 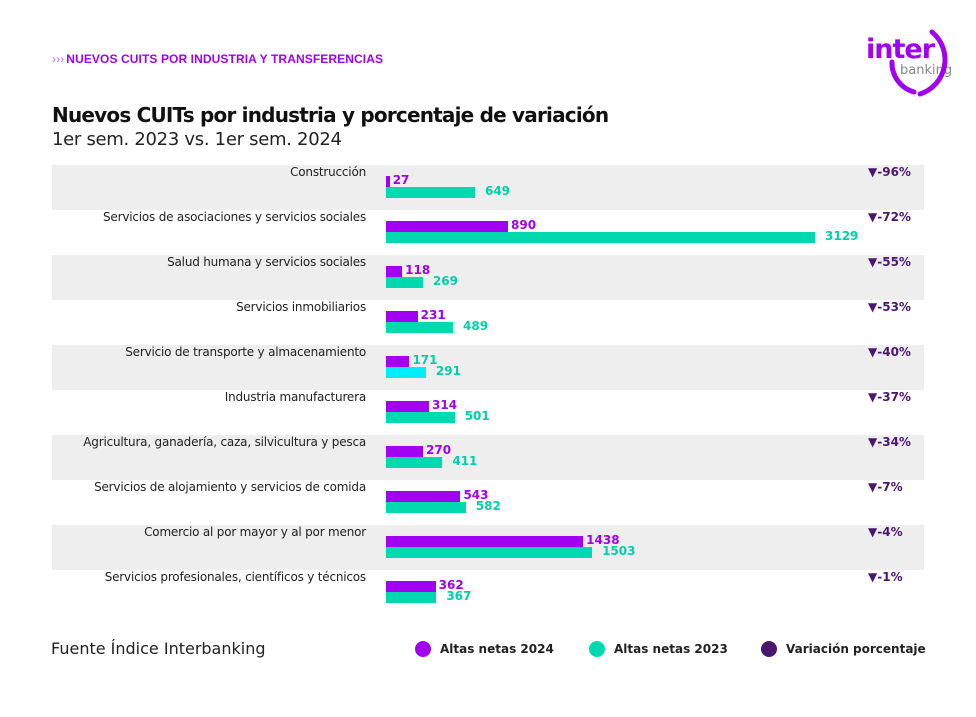 What do you see at coordinates (465, 461) in the screenshot?
I see `value-label-2023: 411` at bounding box center [465, 461].